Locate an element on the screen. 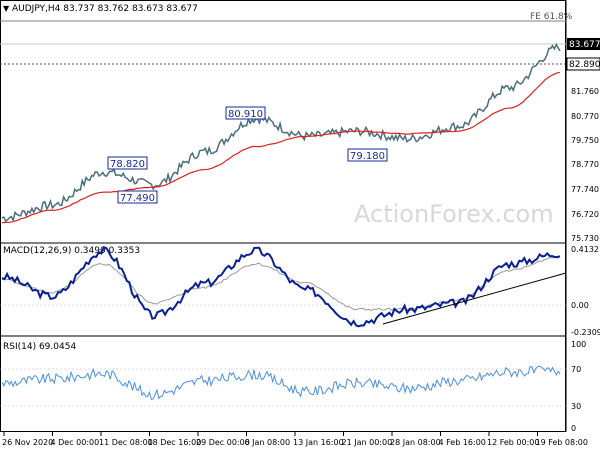  x-tick-label: 4 Dec 00:00 is located at coordinates (75, 442).